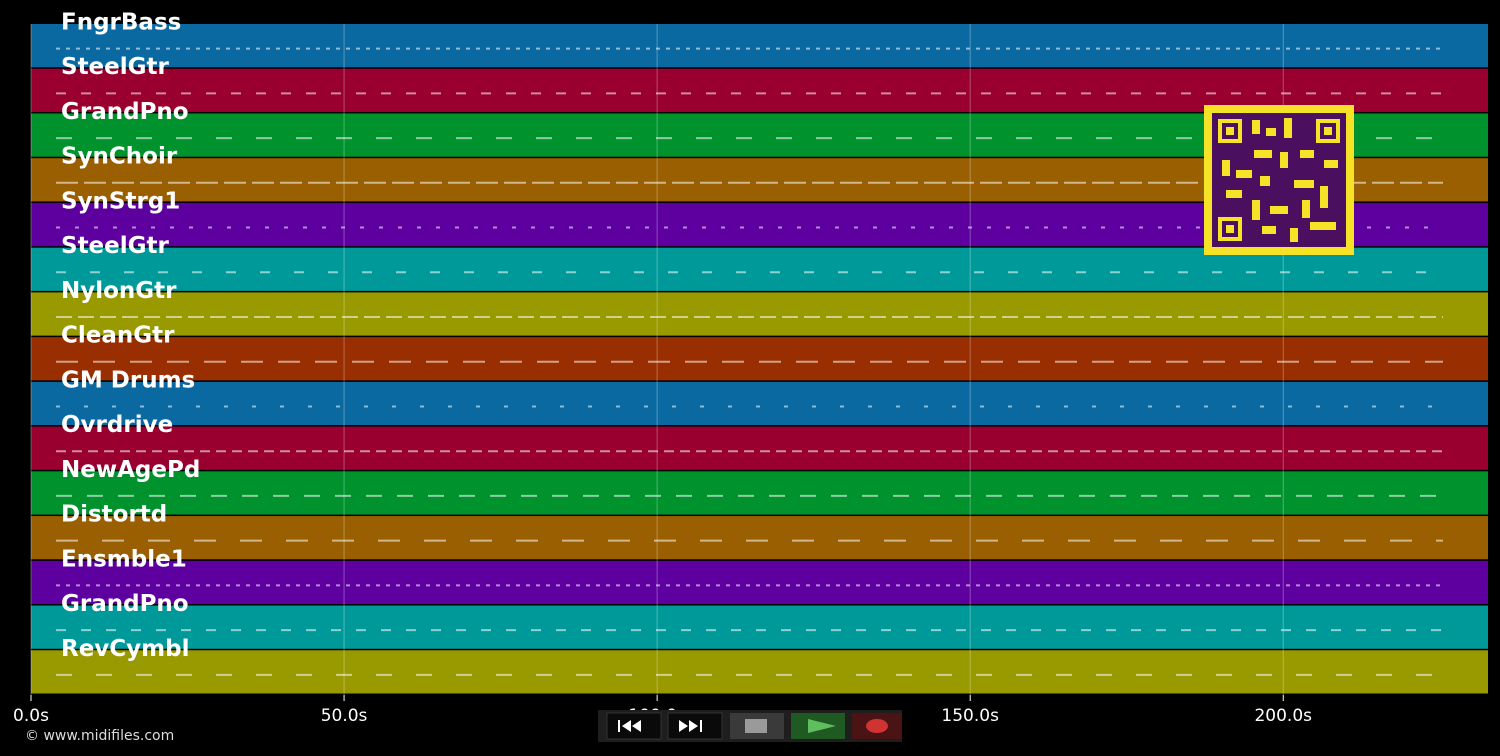 This screenshot has height=756, width=1500. What do you see at coordinates (128, 380) in the screenshot?
I see `track-name: GM Drums` at bounding box center [128, 380].